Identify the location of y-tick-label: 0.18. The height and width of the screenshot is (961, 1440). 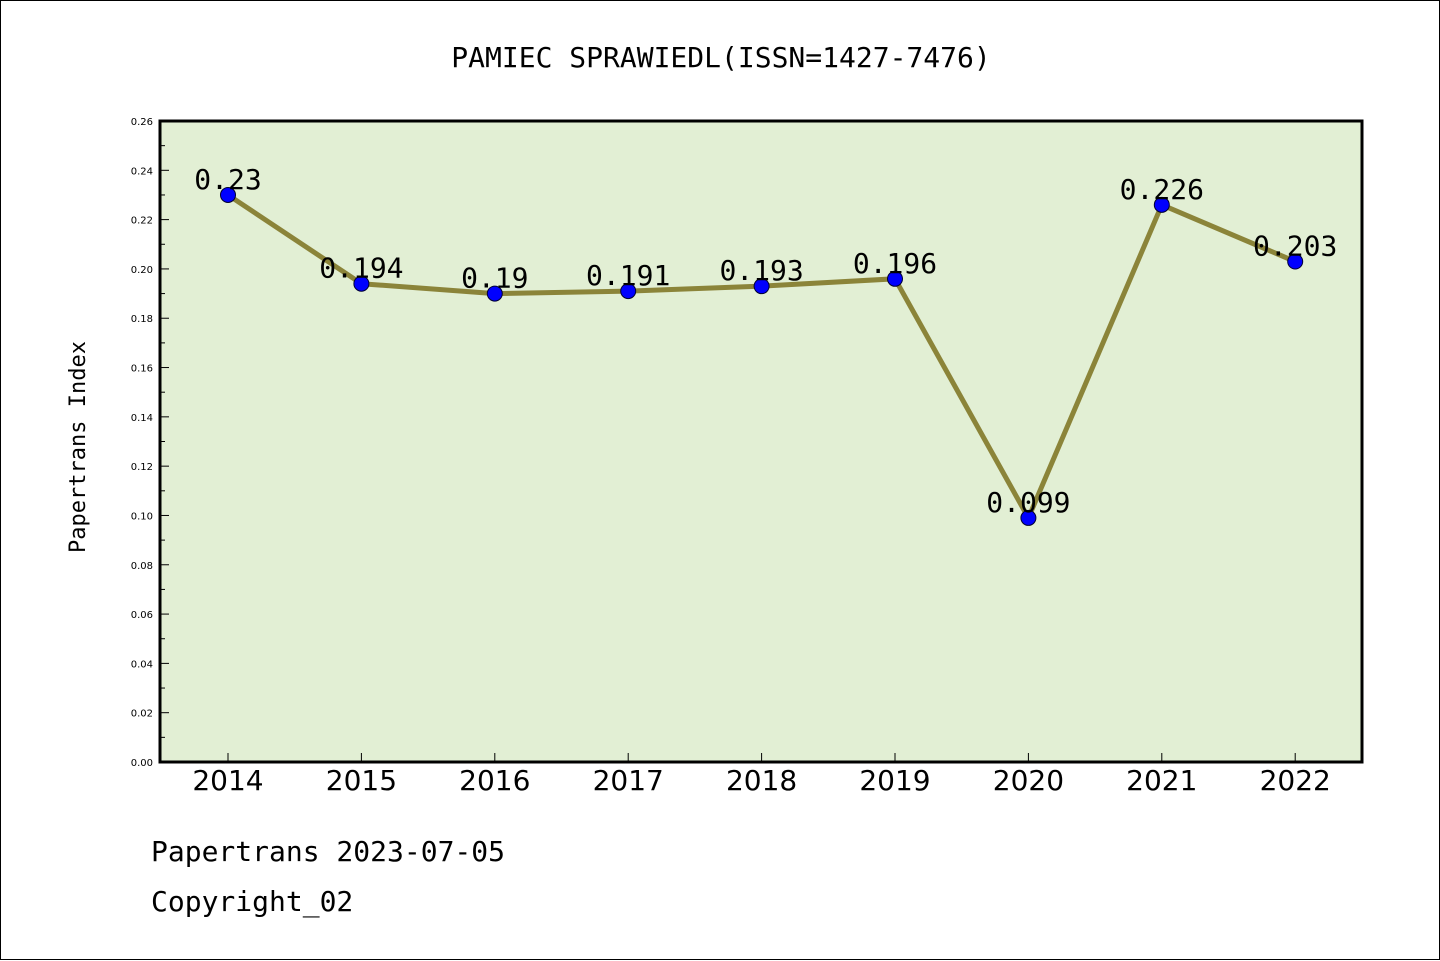
(142, 319).